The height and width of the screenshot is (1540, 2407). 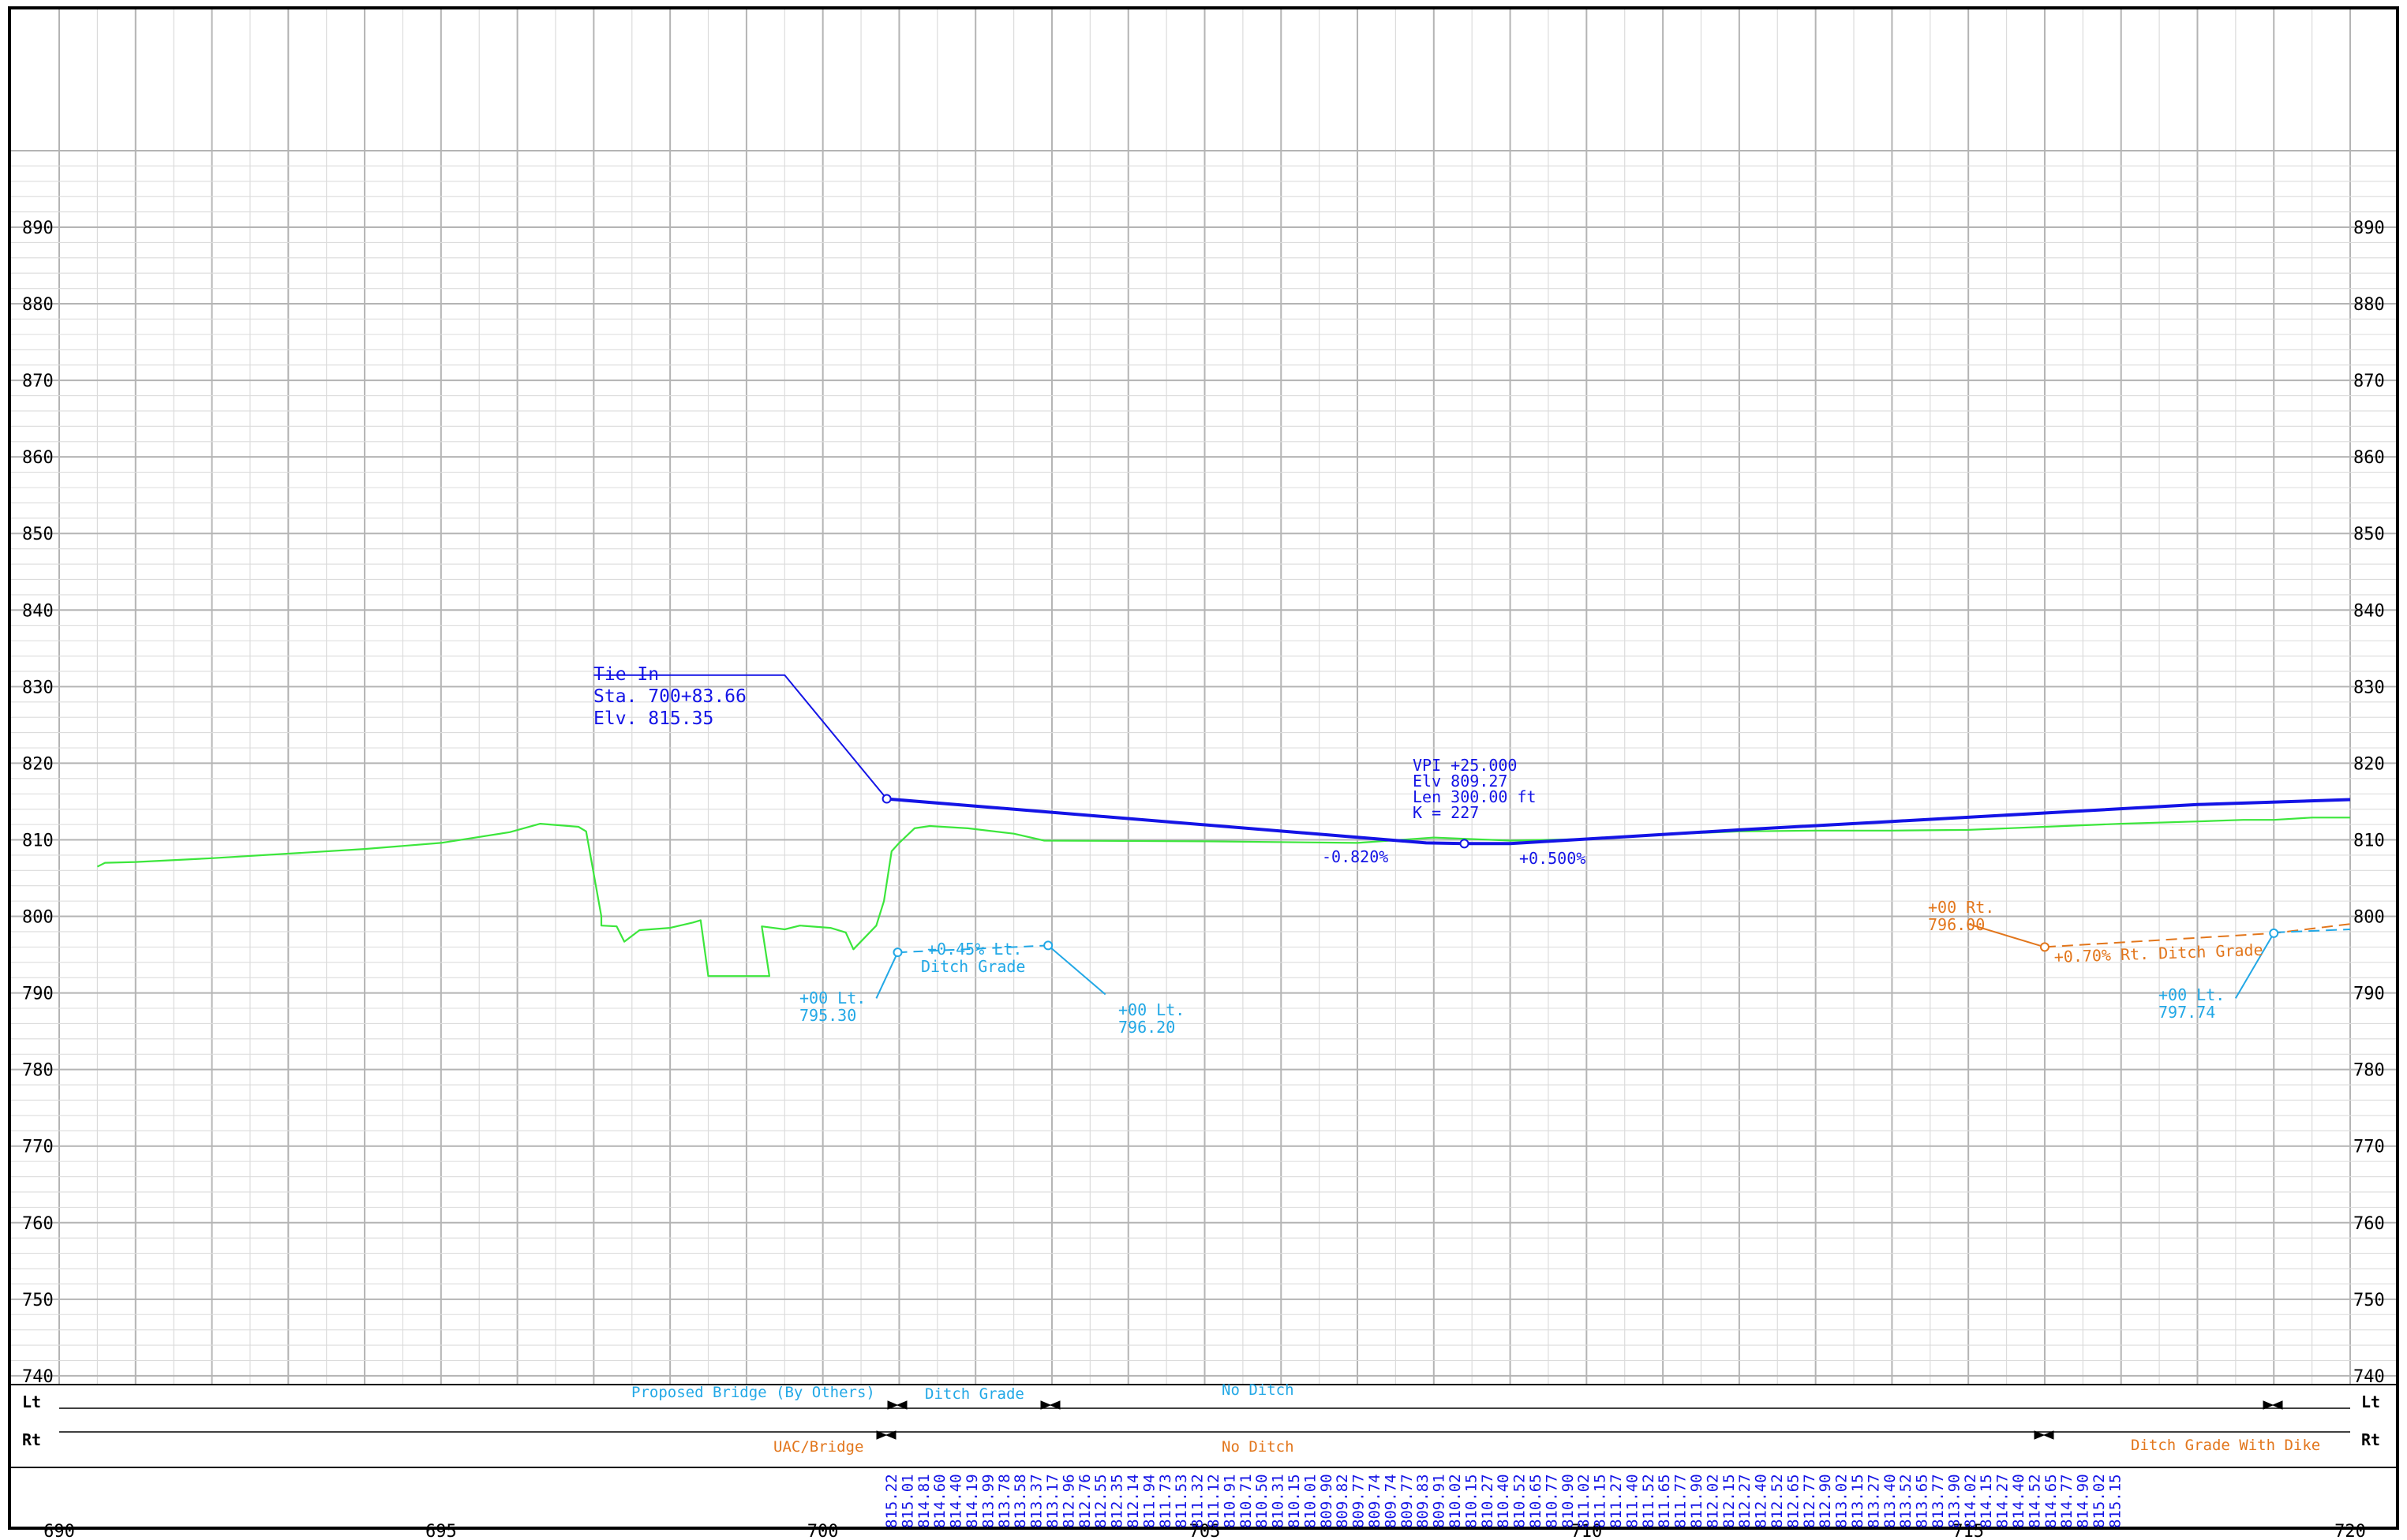 What do you see at coordinates (1037, 1501) in the screenshot?
I see `profile-elevation-label: 813.37` at bounding box center [1037, 1501].